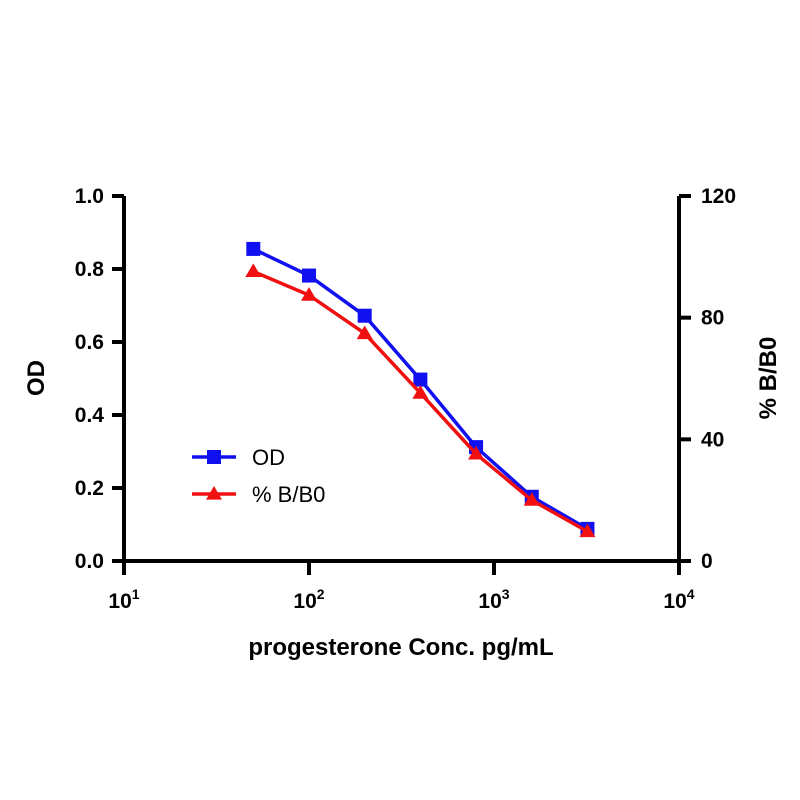  What do you see at coordinates (707, 561) in the screenshot?
I see `y2-tick-label: 0` at bounding box center [707, 561].